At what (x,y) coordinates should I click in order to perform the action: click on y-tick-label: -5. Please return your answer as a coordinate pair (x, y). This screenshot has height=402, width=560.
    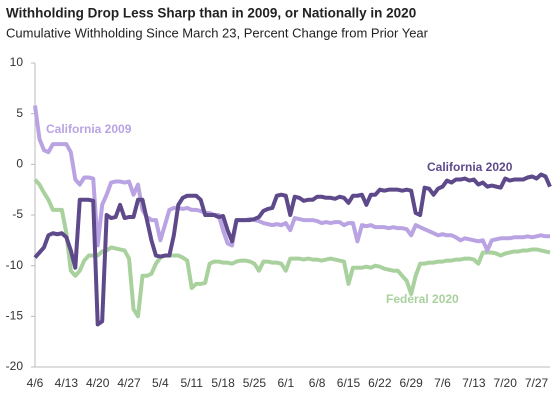
    Looking at the image, I should click on (17, 214).